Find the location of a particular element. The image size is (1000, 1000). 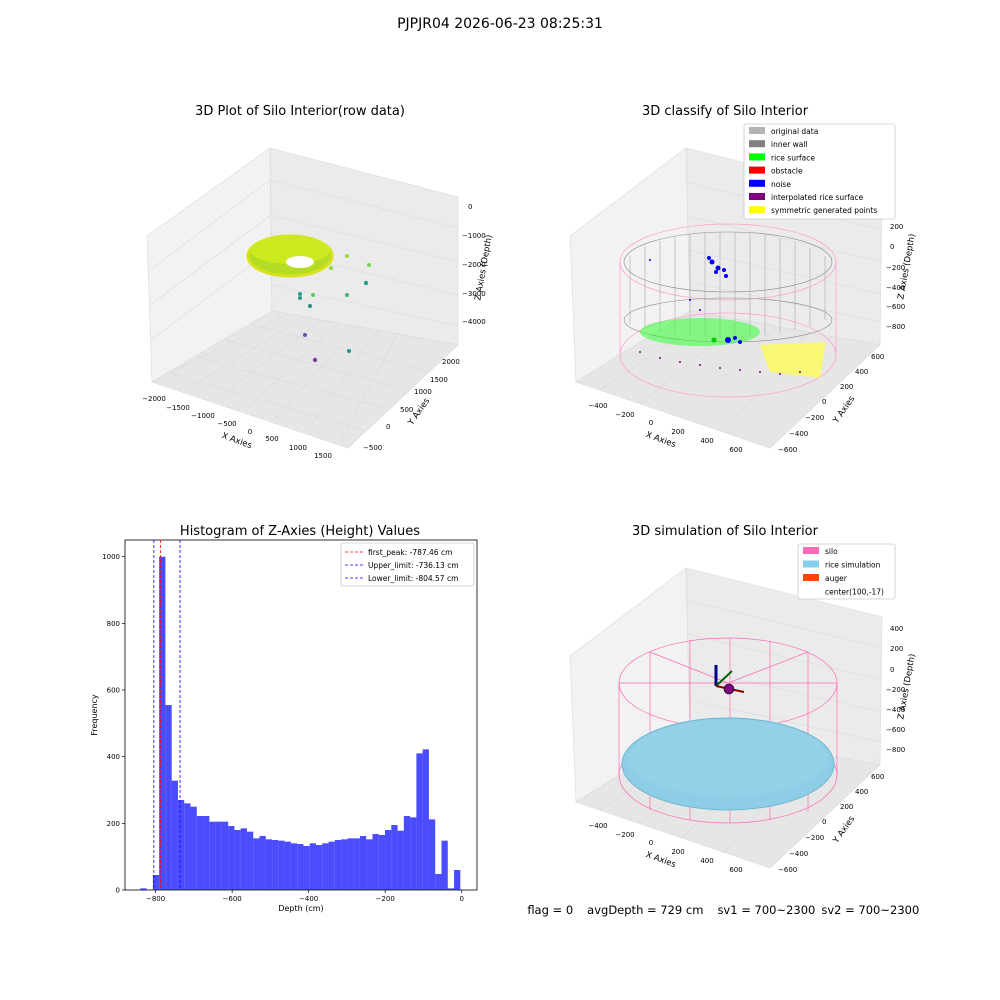

raw-ylabel: Y Axies is located at coordinates (419, 412).